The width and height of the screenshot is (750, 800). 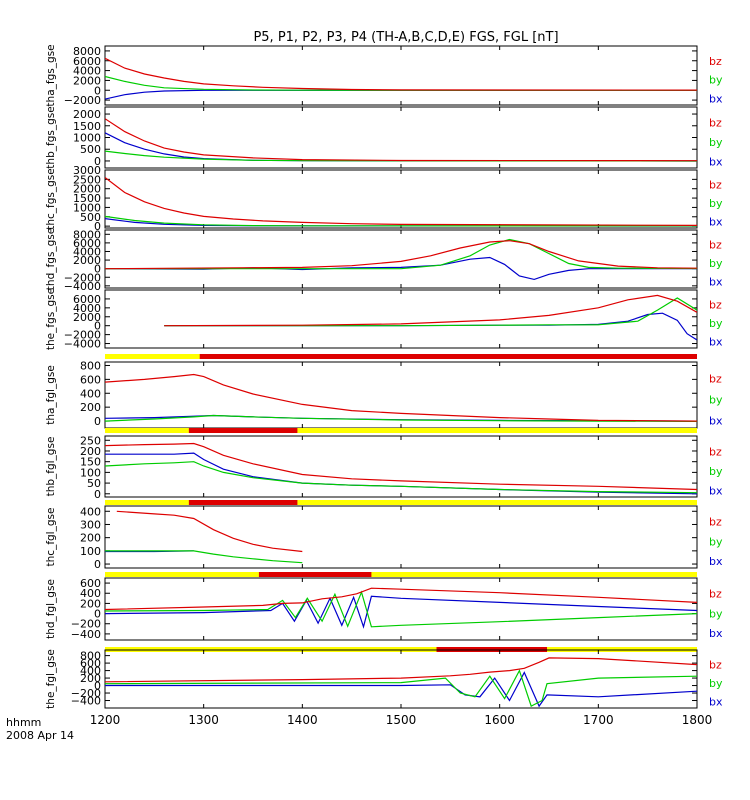 I want to click on x-tick-label: 1300, so click(x=203, y=720).